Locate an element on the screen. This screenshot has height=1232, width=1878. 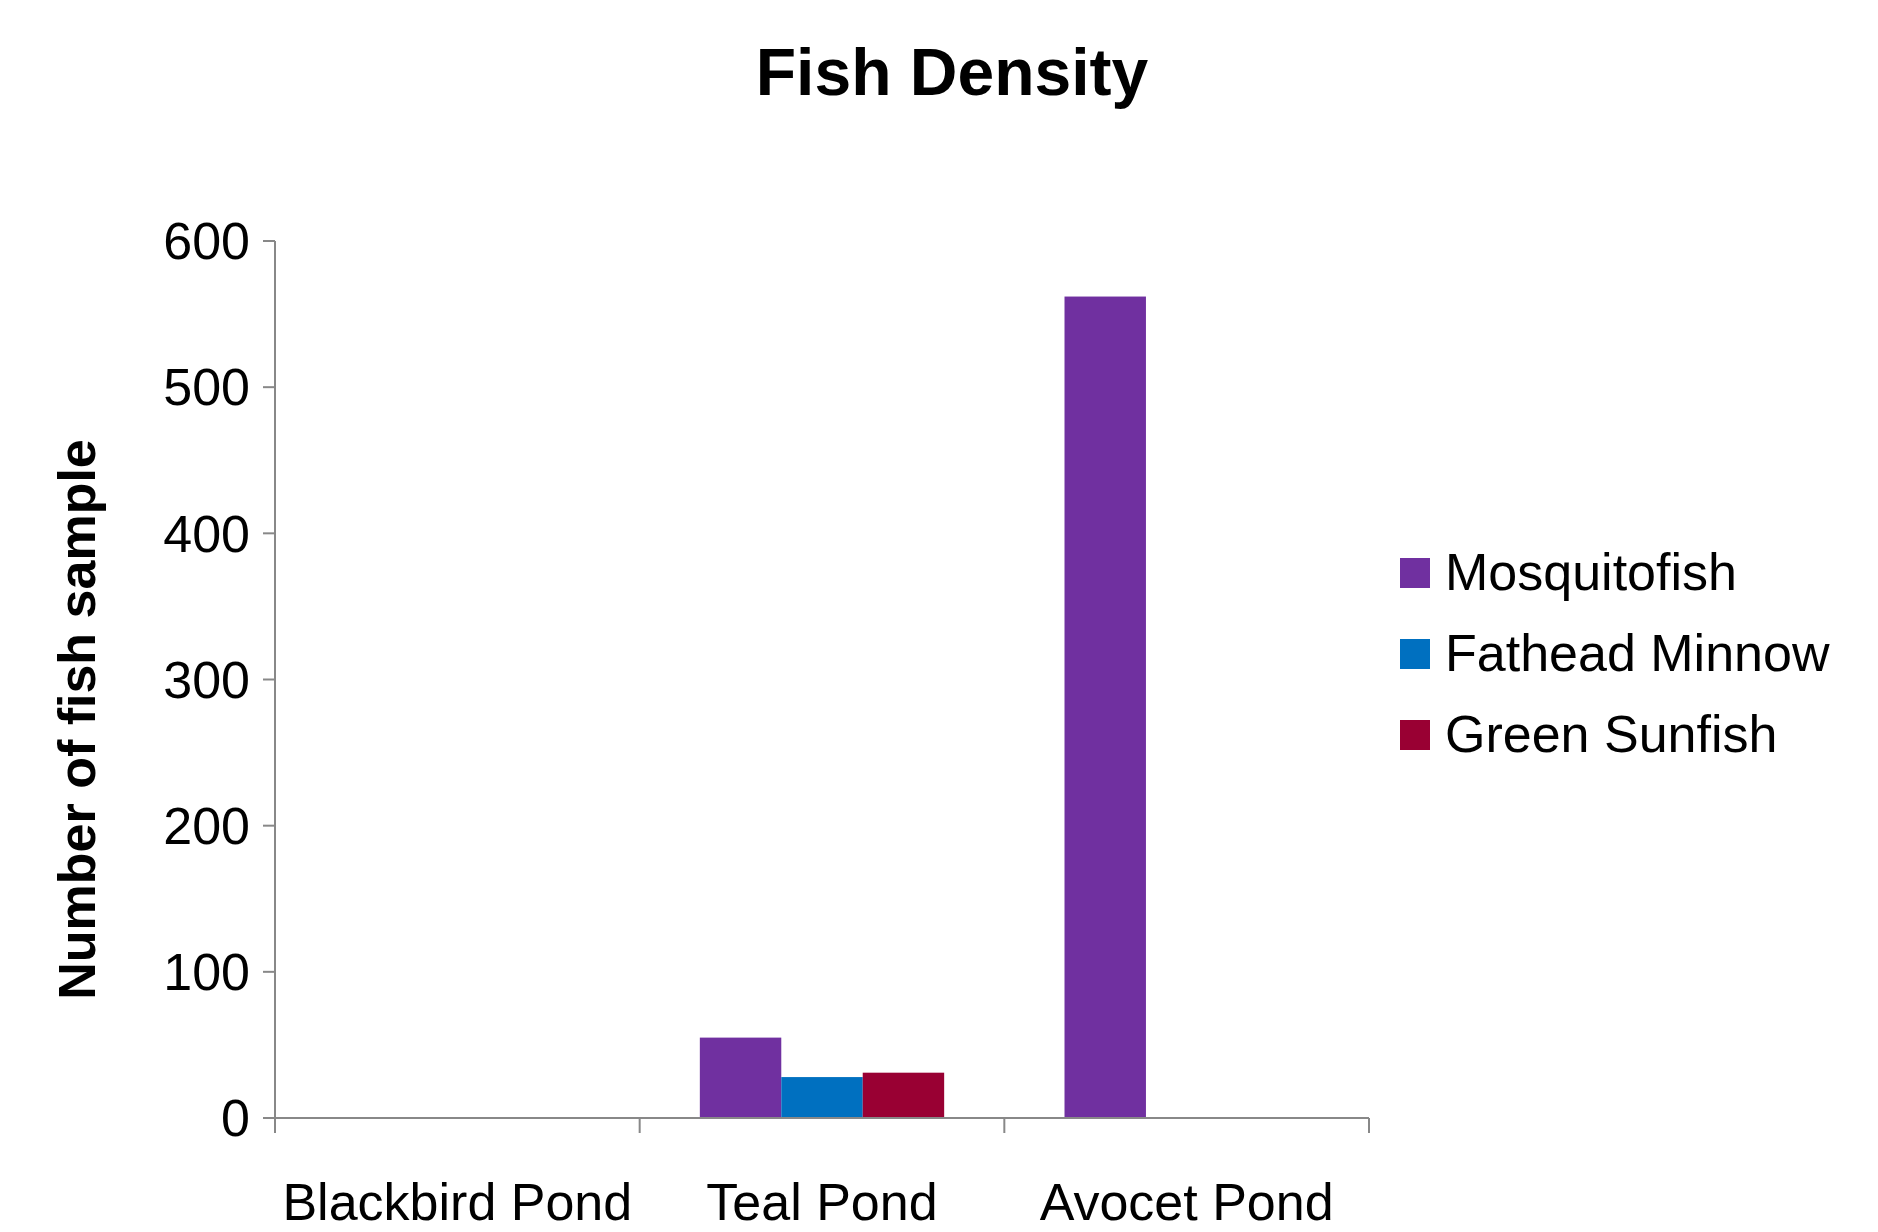
y-tick-label: 0 is located at coordinates (235, 1118).